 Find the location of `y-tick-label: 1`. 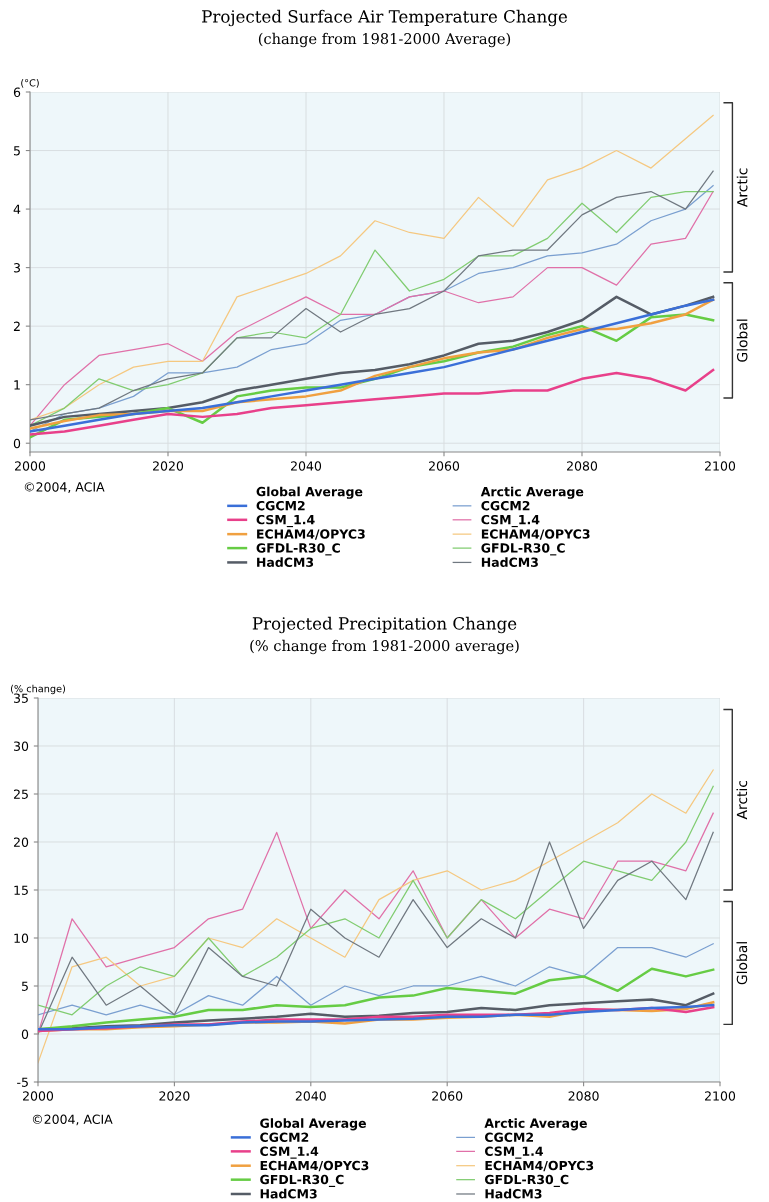

y-tick-label: 1 is located at coordinates (17, 385).